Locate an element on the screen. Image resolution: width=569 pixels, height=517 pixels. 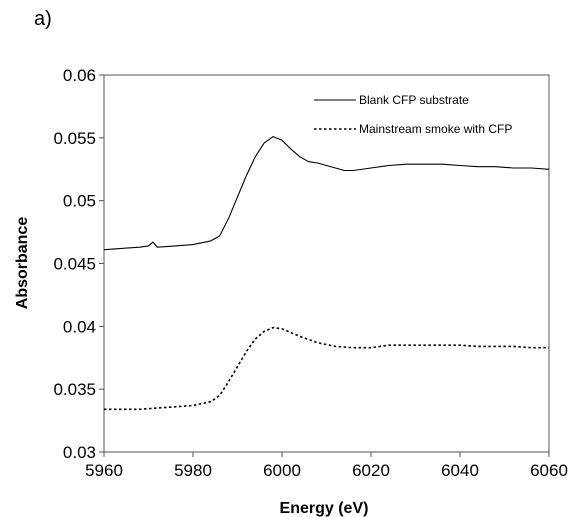
y-axis-title: Absorbance is located at coordinates (22, 263).